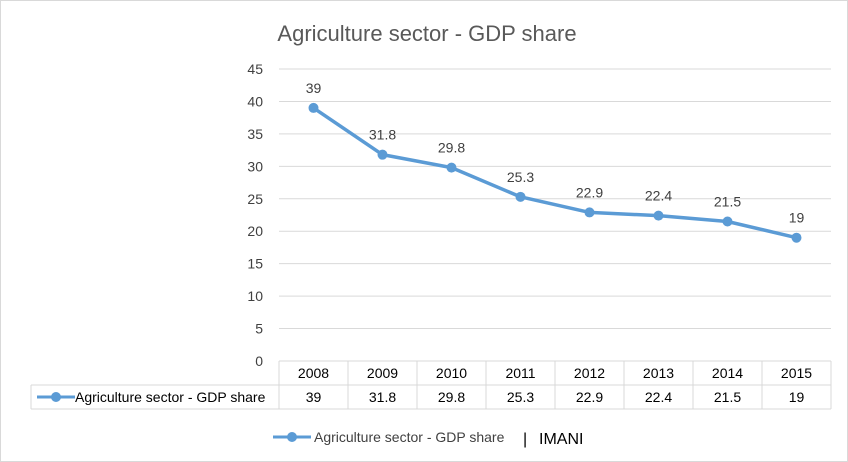  Describe the element at coordinates (255, 215) in the screenshot. I see `y-axis: 0 5 10 15 20 25 30 35 40 45` at that location.